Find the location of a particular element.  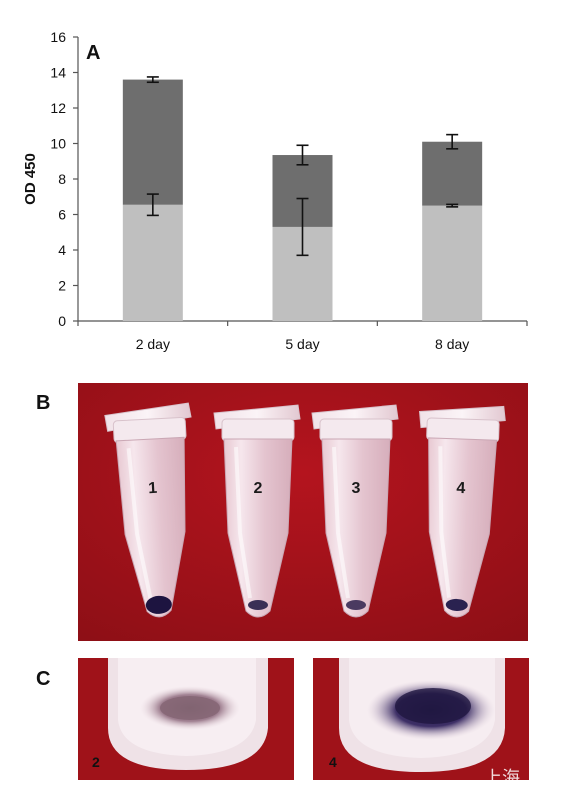

panel-b-label: B is located at coordinates (43, 403).